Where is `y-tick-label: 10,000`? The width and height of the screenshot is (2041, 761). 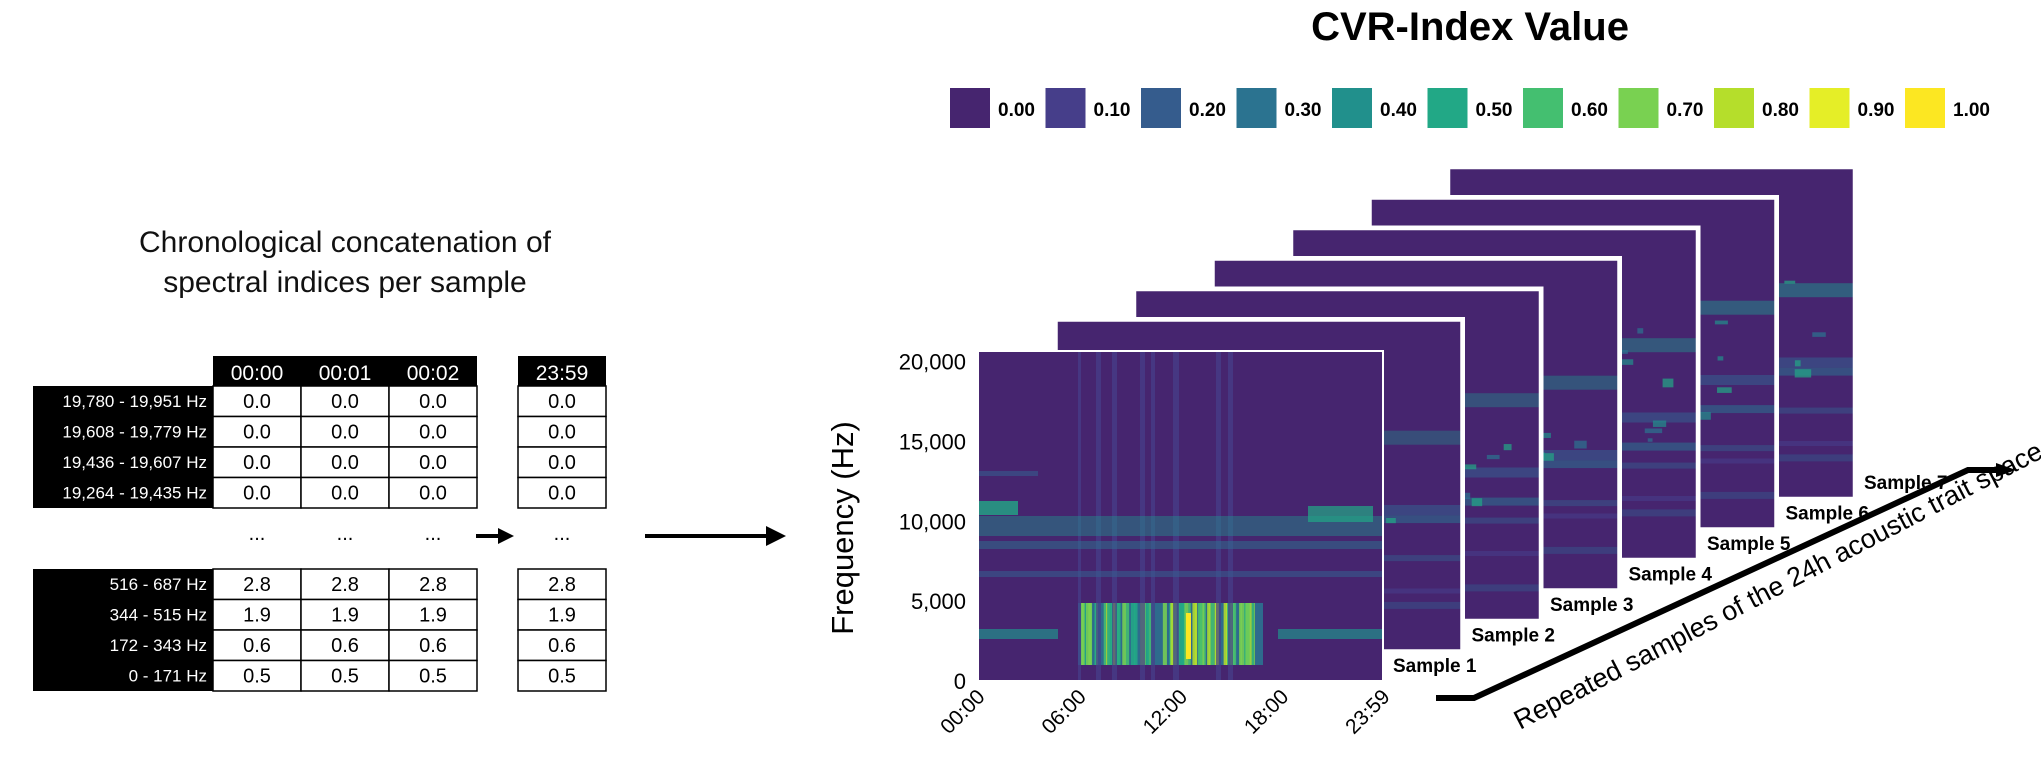 y-tick-label: 10,000 is located at coordinates (932, 521).